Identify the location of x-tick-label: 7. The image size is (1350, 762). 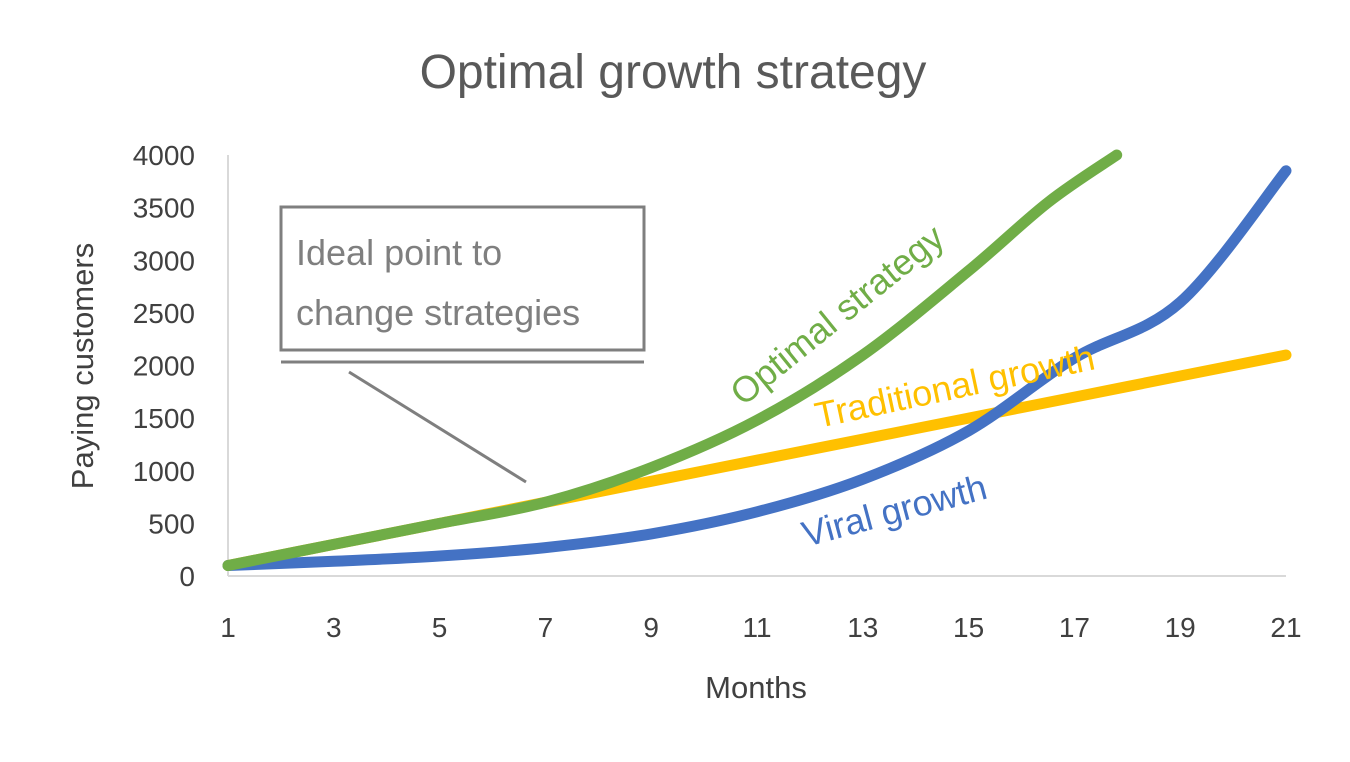
(546, 627).